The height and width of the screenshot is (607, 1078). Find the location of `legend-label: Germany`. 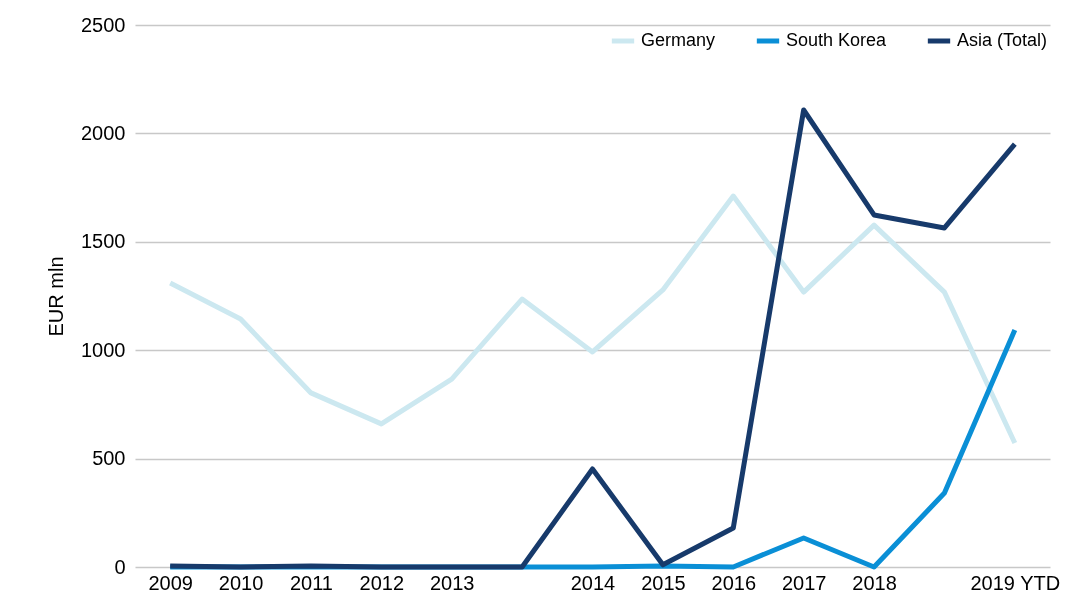

legend-label: Germany is located at coordinates (678, 40).